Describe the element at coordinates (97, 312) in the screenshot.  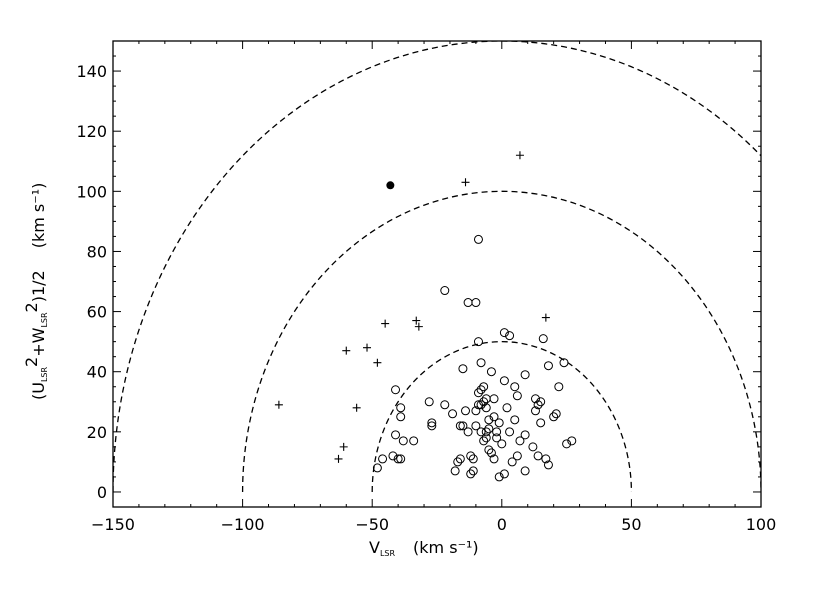
I see `y-tick-label: 60` at that location.